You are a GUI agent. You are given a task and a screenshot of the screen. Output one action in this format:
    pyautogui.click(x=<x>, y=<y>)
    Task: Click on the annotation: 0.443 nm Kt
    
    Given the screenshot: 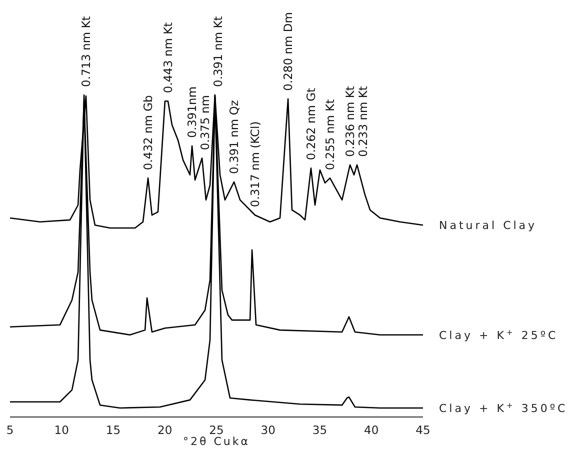 What is the action you would take?
    pyautogui.click(x=167, y=58)
    